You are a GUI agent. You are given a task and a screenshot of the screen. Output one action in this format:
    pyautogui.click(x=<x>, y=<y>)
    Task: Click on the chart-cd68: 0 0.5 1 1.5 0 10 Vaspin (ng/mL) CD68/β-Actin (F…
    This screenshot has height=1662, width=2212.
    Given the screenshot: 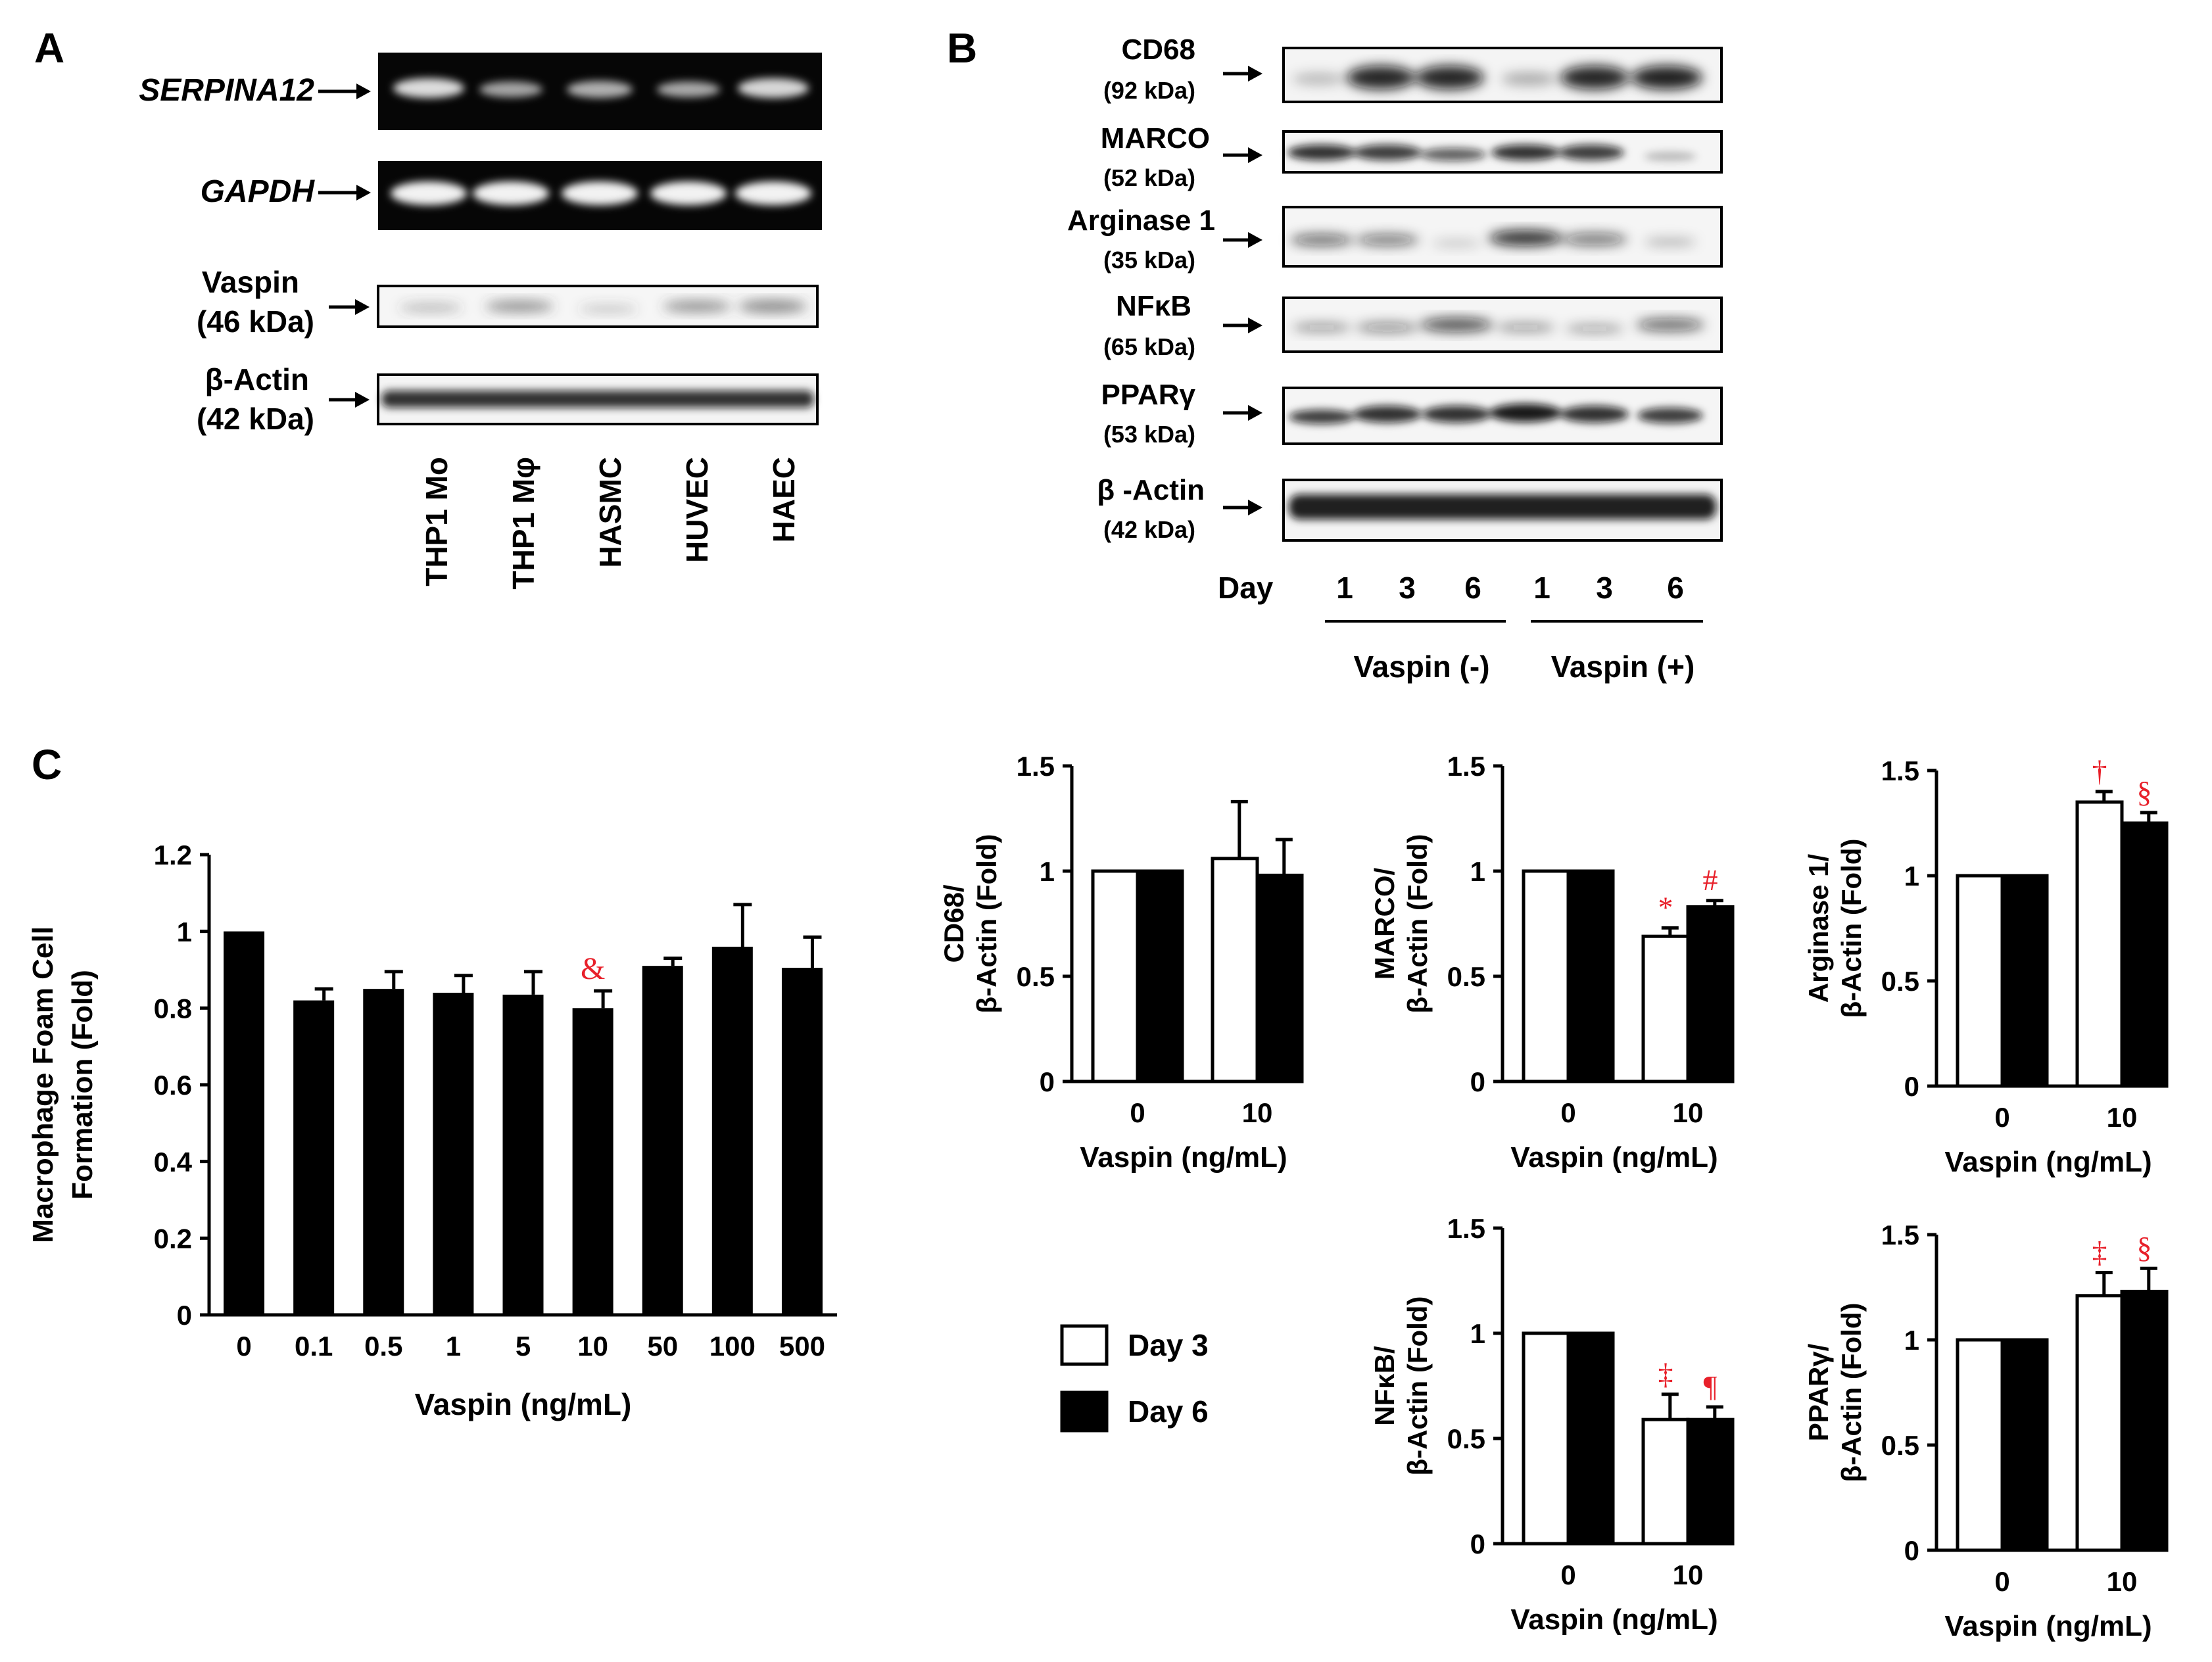 What is the action you would take?
    pyautogui.click(x=1121, y=962)
    